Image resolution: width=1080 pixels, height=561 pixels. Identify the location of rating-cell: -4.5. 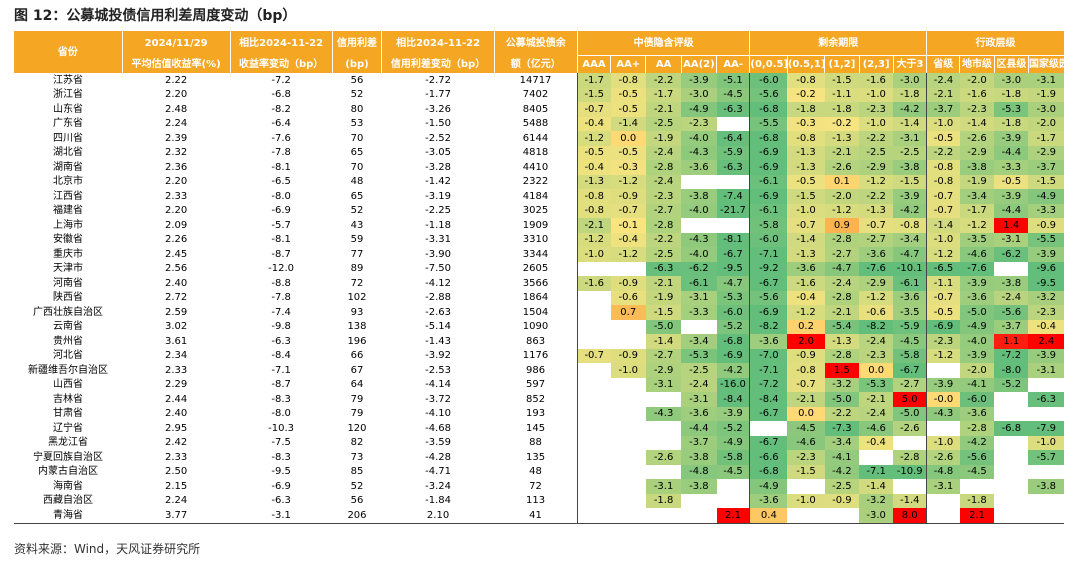
(733, 94).